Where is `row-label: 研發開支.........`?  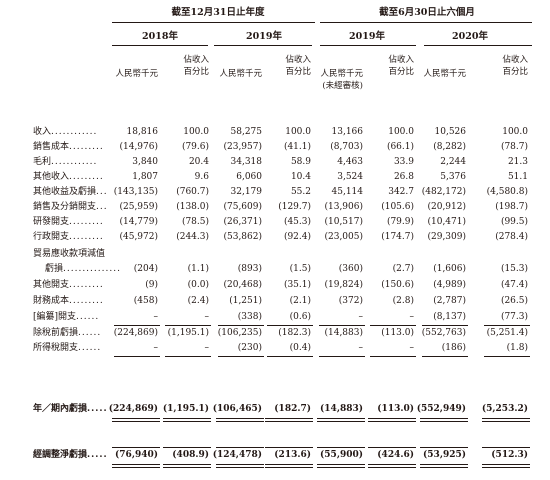 row-label: 研發開支......... is located at coordinates (68, 222).